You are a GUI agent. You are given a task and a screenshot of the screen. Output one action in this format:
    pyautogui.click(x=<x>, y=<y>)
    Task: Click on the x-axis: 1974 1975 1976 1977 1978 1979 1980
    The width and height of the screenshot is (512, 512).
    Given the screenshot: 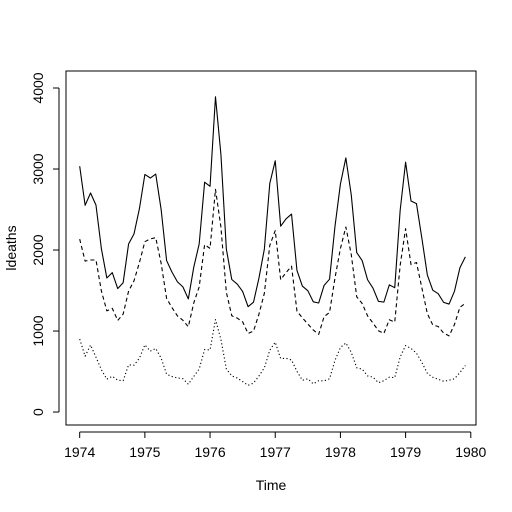 What is the action you would take?
    pyautogui.click(x=275, y=445)
    